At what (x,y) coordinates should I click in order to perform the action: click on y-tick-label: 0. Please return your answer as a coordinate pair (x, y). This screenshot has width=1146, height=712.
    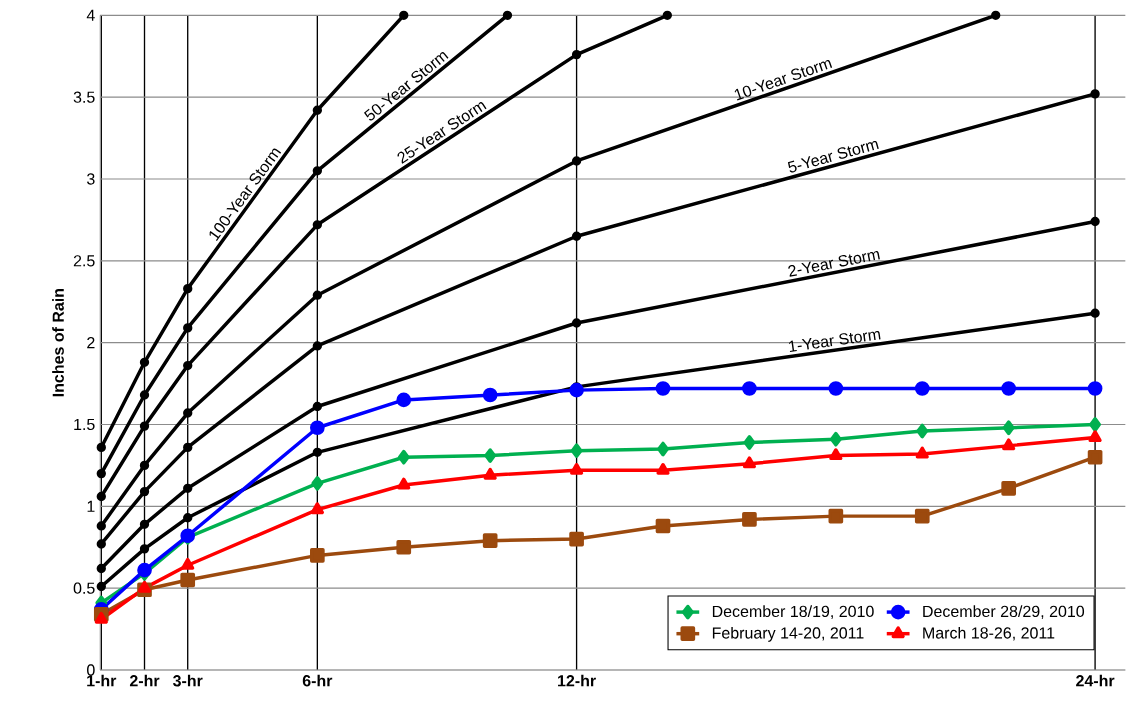
    Looking at the image, I should click on (91, 670).